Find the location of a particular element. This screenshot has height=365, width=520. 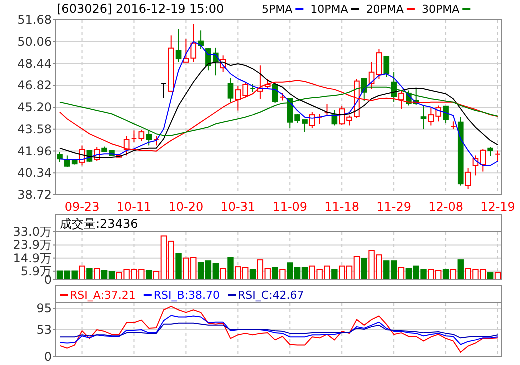

x-tick-label: 12-19 is located at coordinates (498, 207).